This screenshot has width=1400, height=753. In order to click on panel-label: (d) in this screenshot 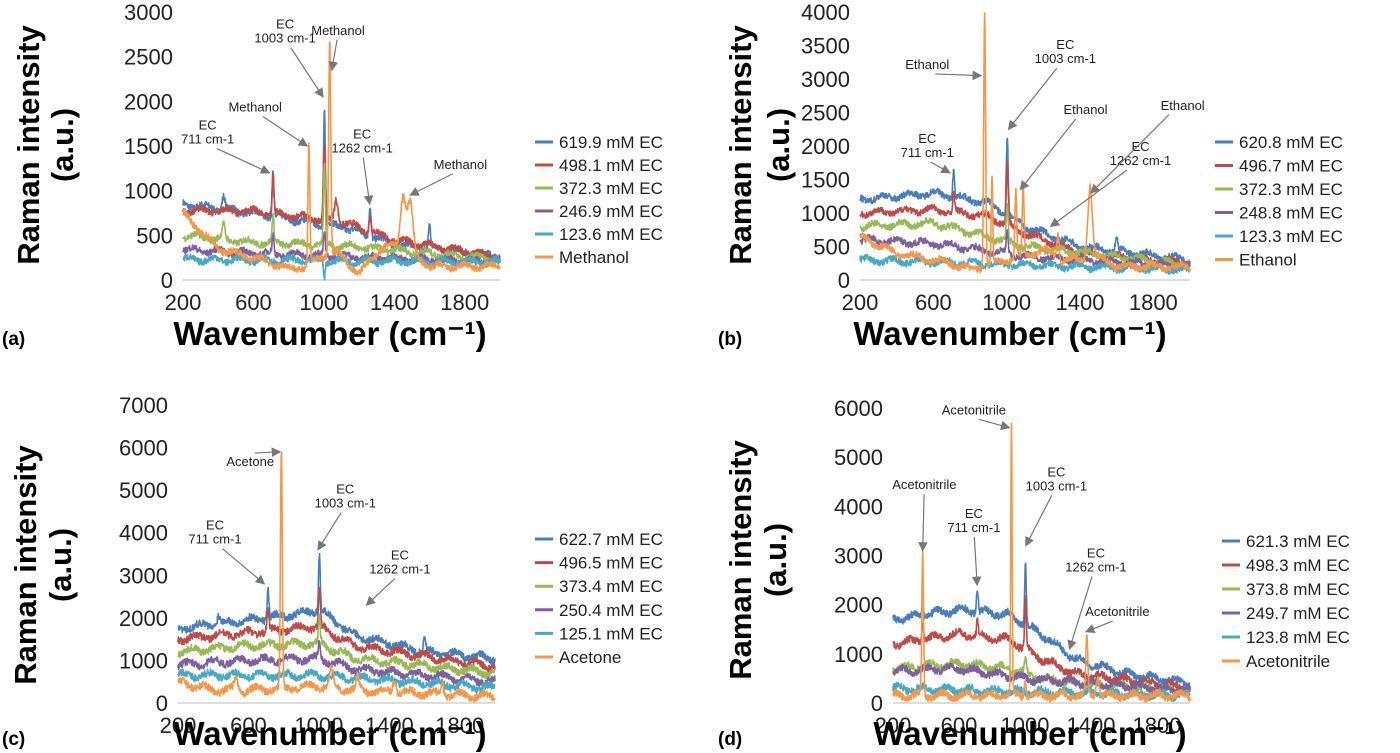, I will do `click(730, 739)`.